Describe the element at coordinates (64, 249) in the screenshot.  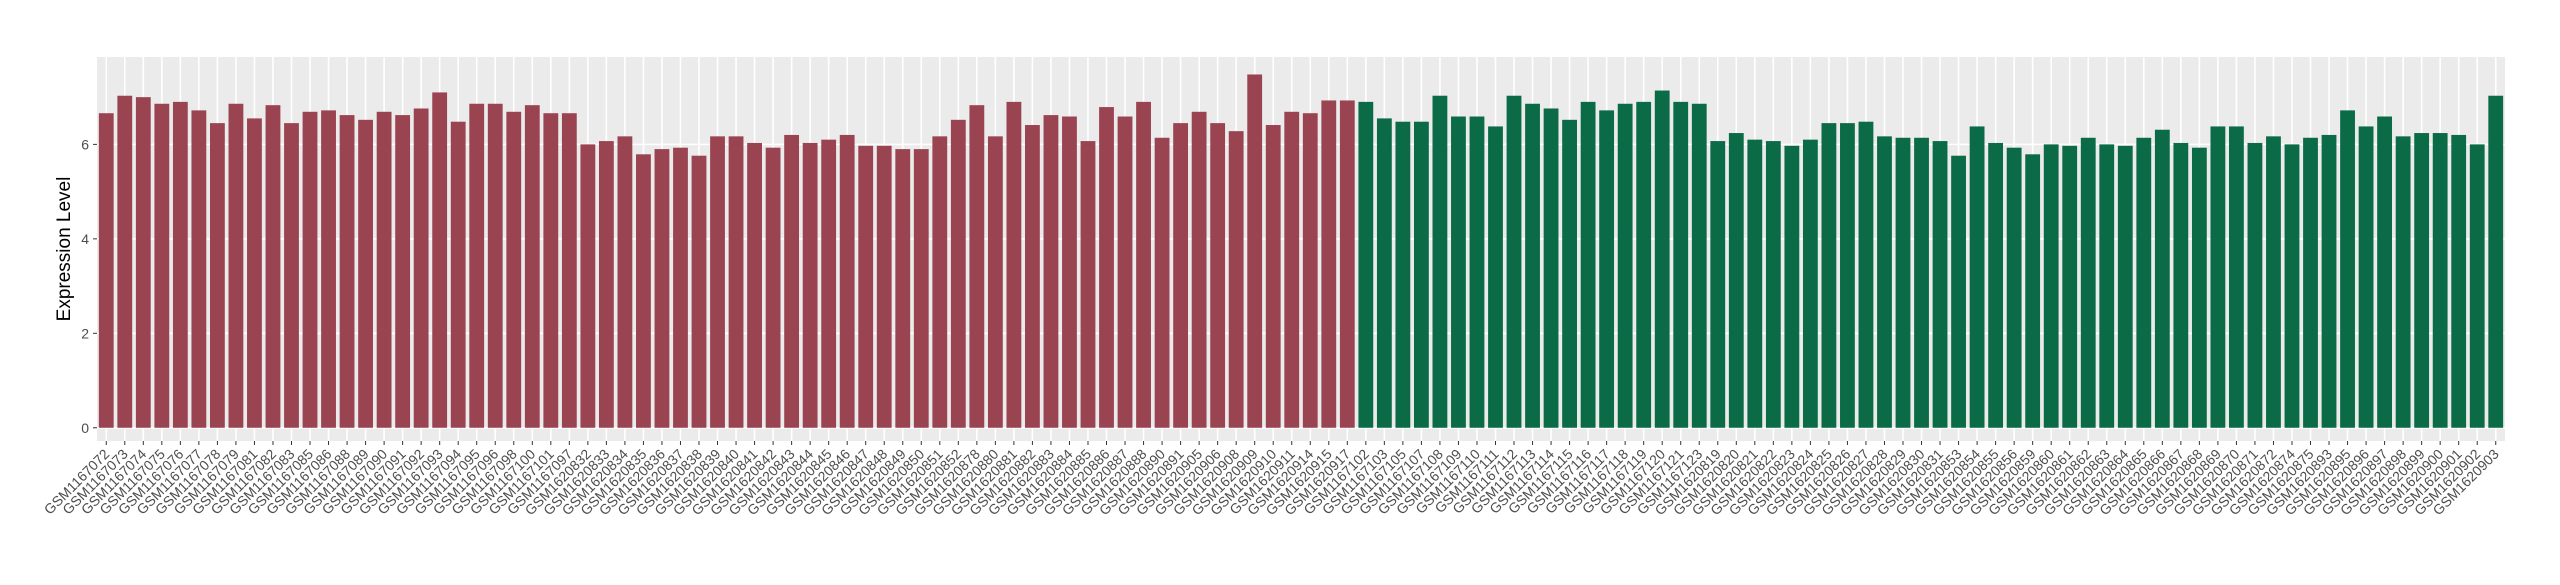
I see `y-axis-title: Expression Level` at that location.